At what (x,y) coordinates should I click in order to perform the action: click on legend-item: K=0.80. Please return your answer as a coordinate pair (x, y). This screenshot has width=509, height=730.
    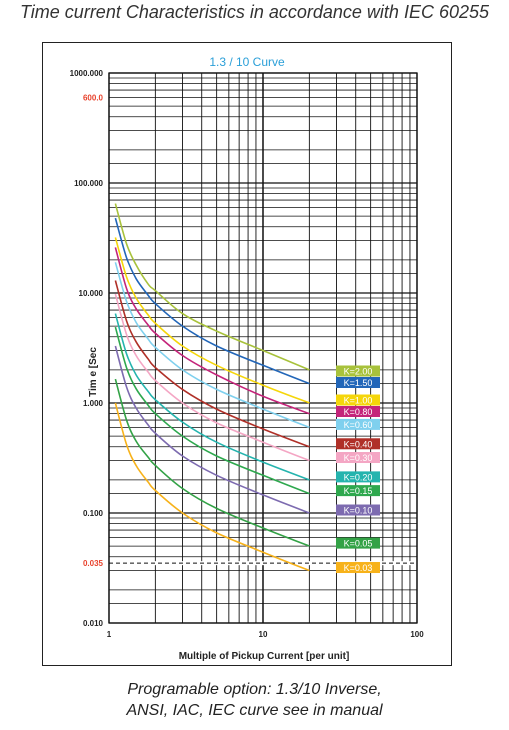
    Looking at the image, I should click on (358, 411).